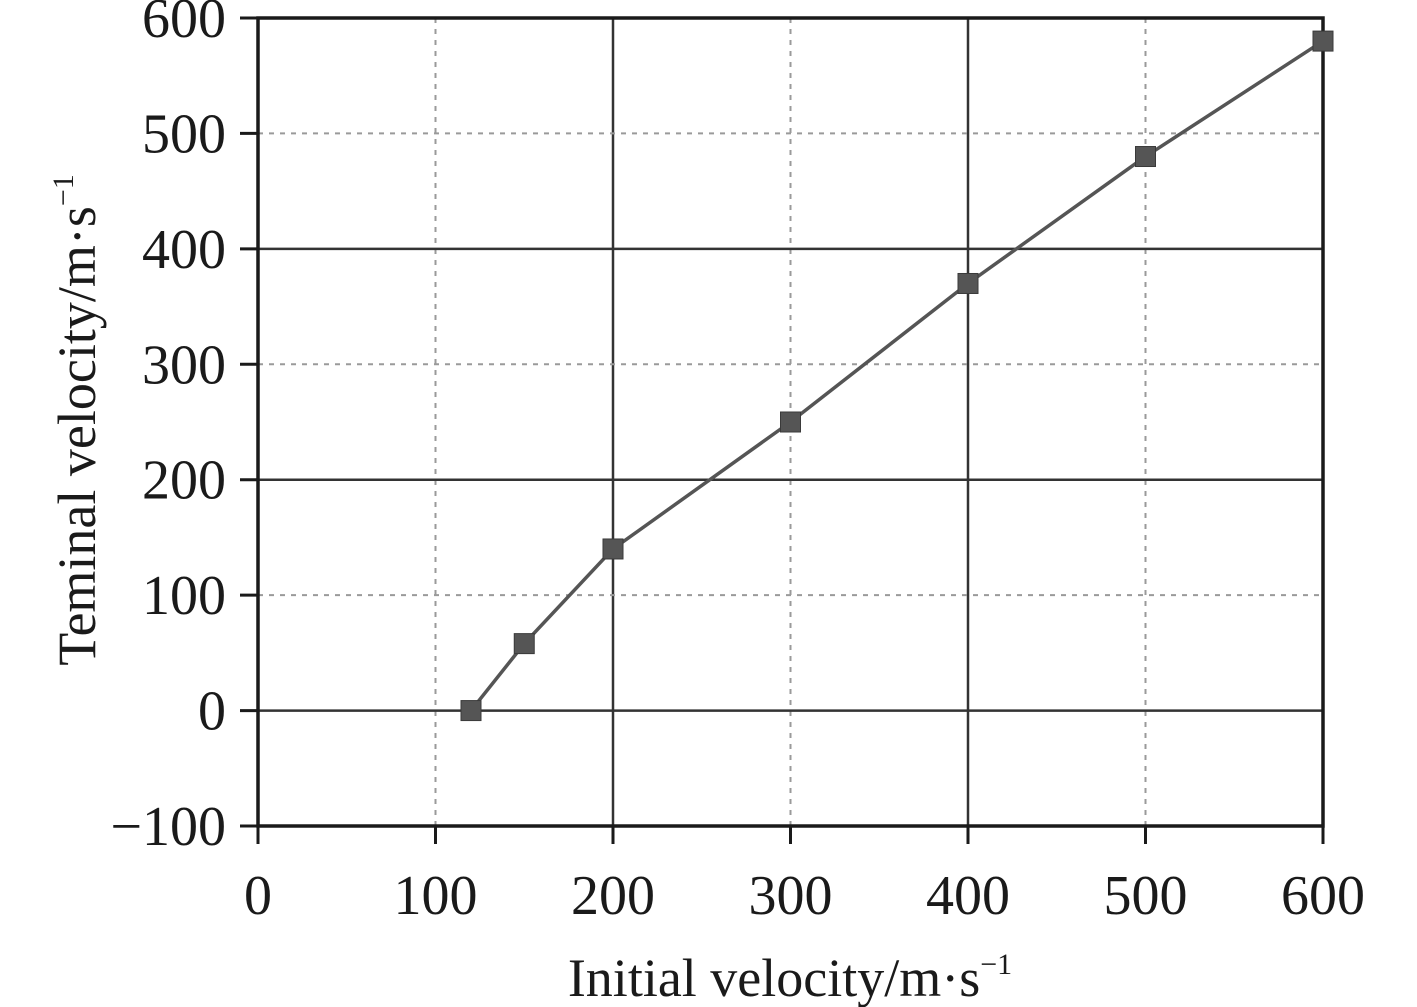 This screenshot has height=1007, width=1417. I want to click on x-tick-label: 600, so click(1323, 896).